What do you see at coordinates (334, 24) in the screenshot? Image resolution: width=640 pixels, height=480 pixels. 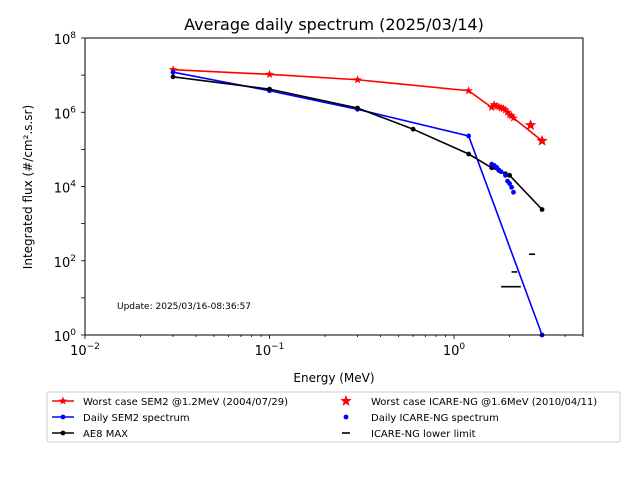 I see `chart-title: Average daily spectrum (2025/03/14)` at bounding box center [334, 24].